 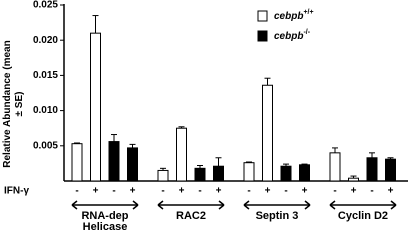 What do you see at coordinates (13, 104) in the screenshot?
I see `y-axis-title: Relative Abundance (mean ± SE)` at bounding box center [13, 104].